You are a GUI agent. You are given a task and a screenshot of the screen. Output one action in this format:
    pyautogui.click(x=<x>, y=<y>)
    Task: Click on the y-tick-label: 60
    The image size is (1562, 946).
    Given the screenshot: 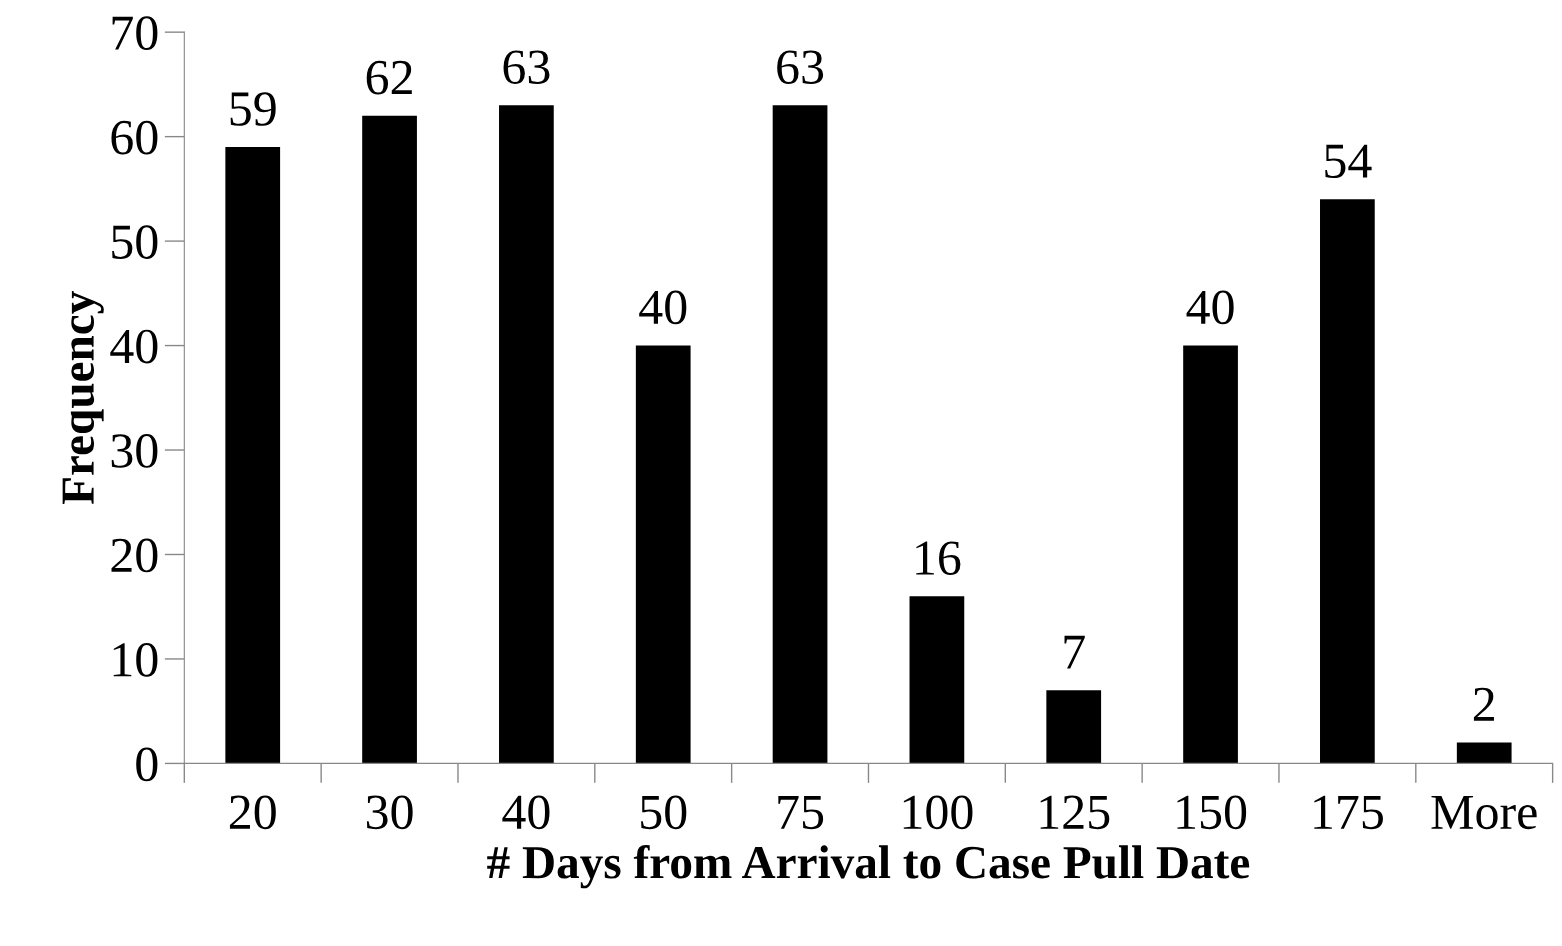 What is the action you would take?
    pyautogui.click(x=134, y=137)
    